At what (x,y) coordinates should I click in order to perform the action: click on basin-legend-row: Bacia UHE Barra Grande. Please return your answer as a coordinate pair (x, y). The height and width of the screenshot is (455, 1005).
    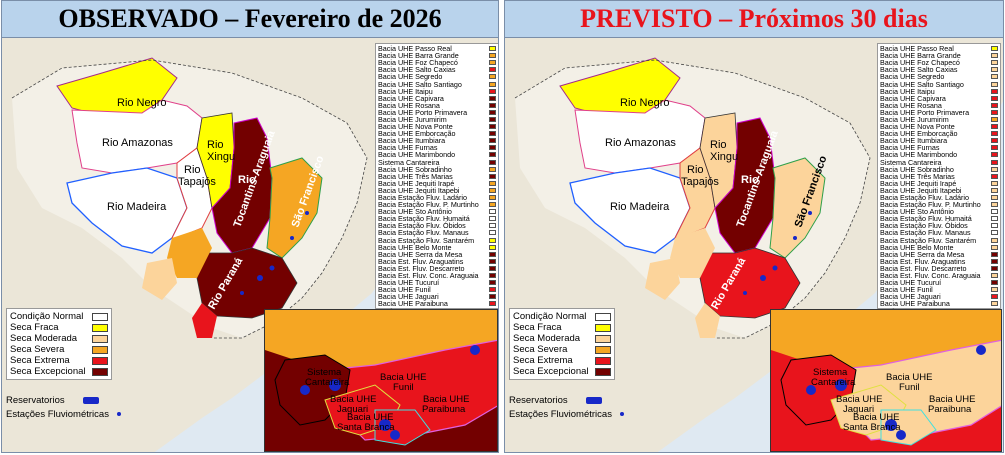
    Looking at the image, I should click on (939, 55).